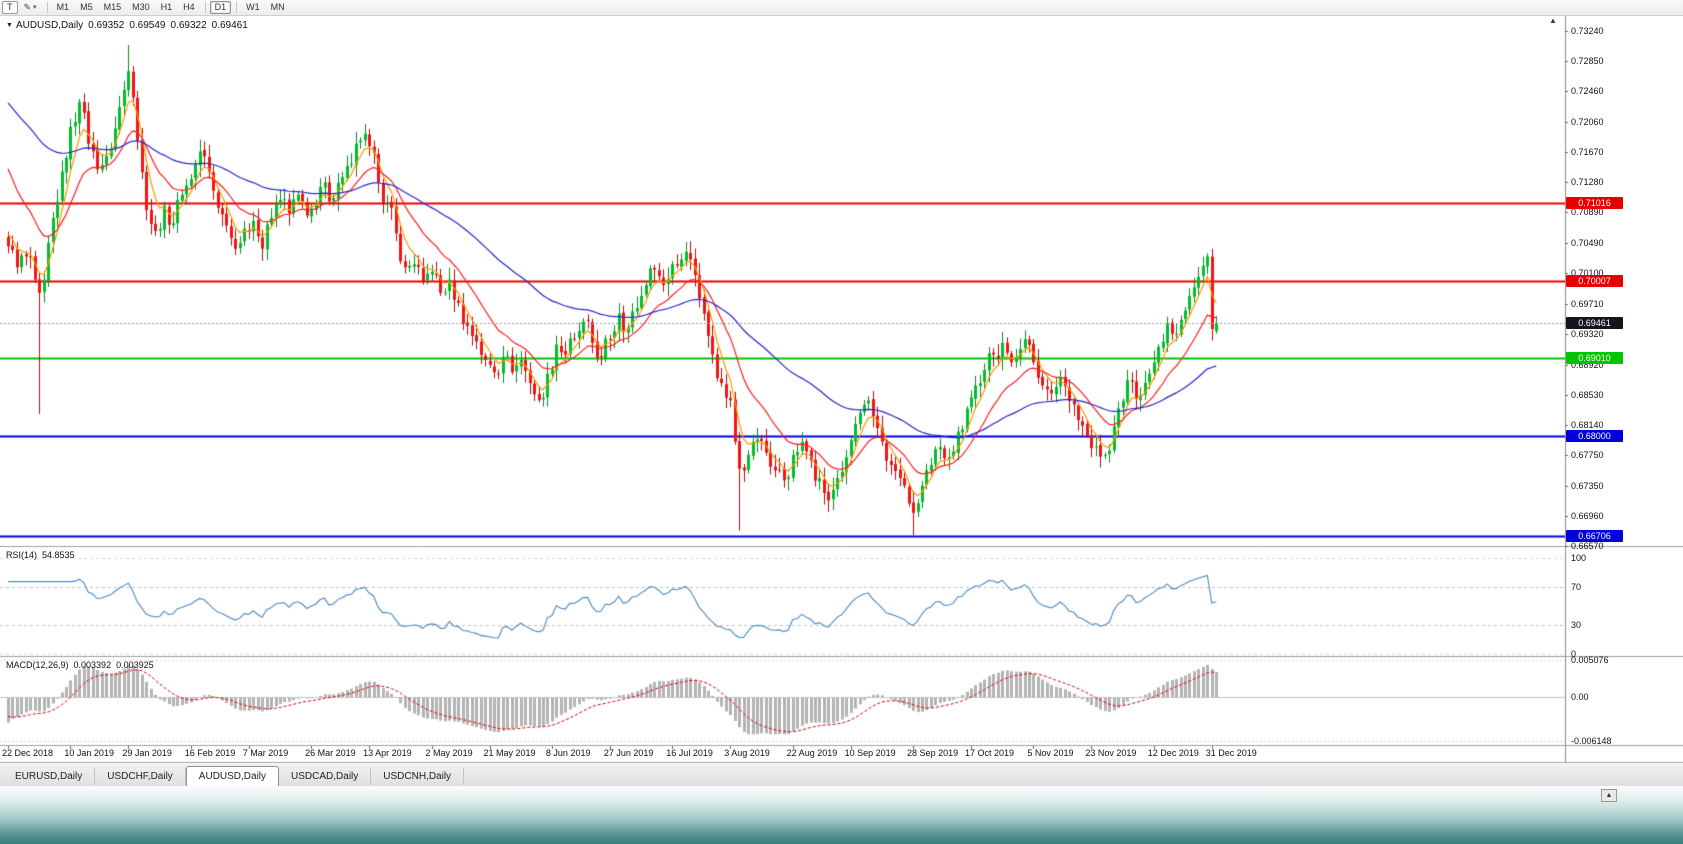 The width and height of the screenshot is (1683, 844). I want to click on ohlc-low: 0.69322, so click(188, 25).